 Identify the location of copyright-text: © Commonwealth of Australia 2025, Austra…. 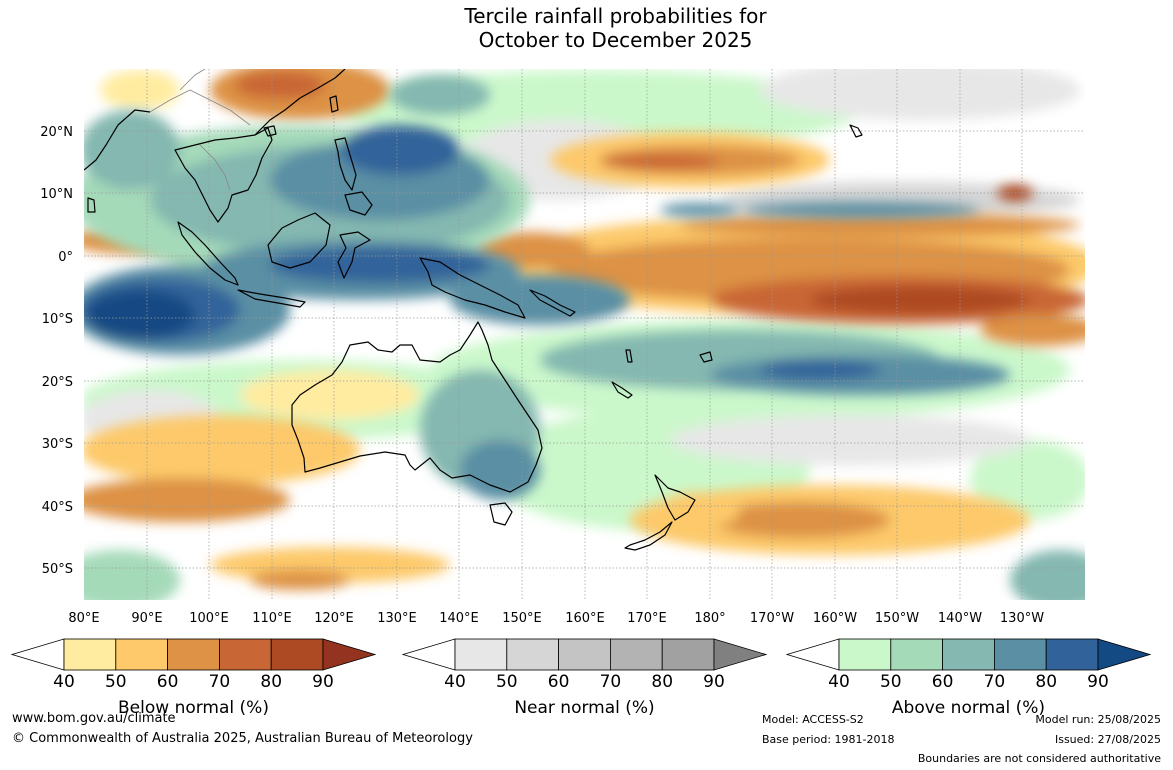
(242, 738).